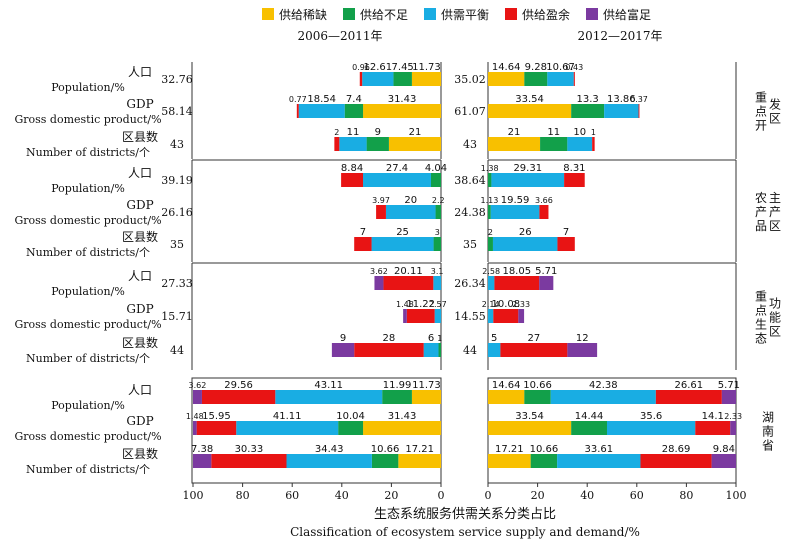 This screenshot has width=800, height=545. I want to click on x-tick-label-left: 20, so click(391, 495).